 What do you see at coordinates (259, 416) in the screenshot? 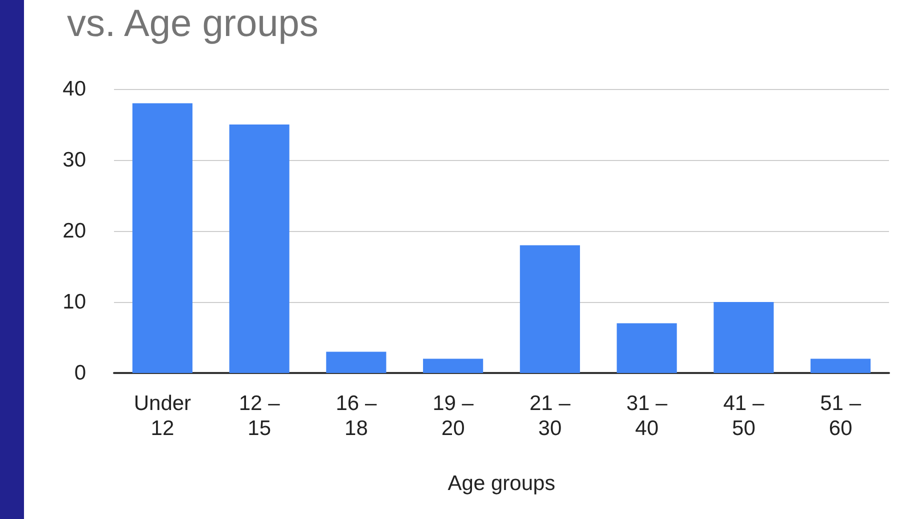
I see `x-tick-label: 12 – 15` at bounding box center [259, 416].